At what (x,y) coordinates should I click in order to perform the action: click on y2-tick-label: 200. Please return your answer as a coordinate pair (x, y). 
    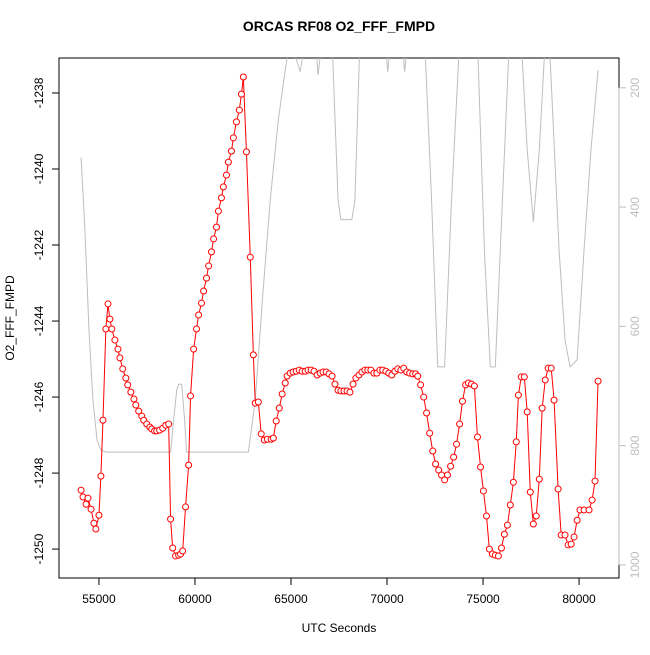
    Looking at the image, I should click on (635, 87).